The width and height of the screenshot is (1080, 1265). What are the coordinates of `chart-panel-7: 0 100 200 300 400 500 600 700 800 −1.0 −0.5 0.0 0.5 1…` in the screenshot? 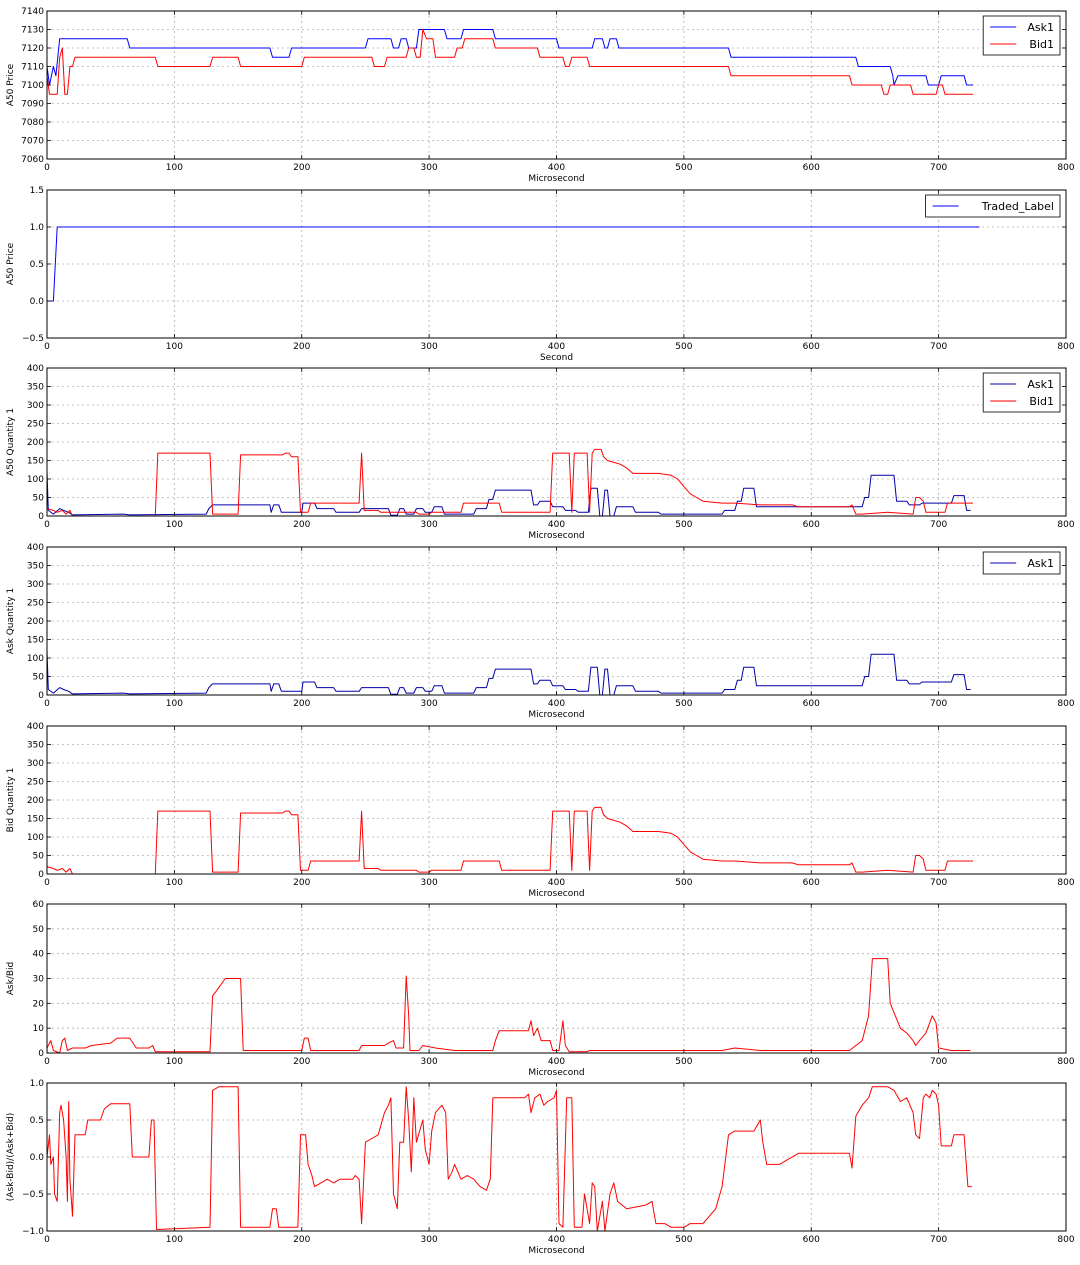 It's located at (540, 1167).